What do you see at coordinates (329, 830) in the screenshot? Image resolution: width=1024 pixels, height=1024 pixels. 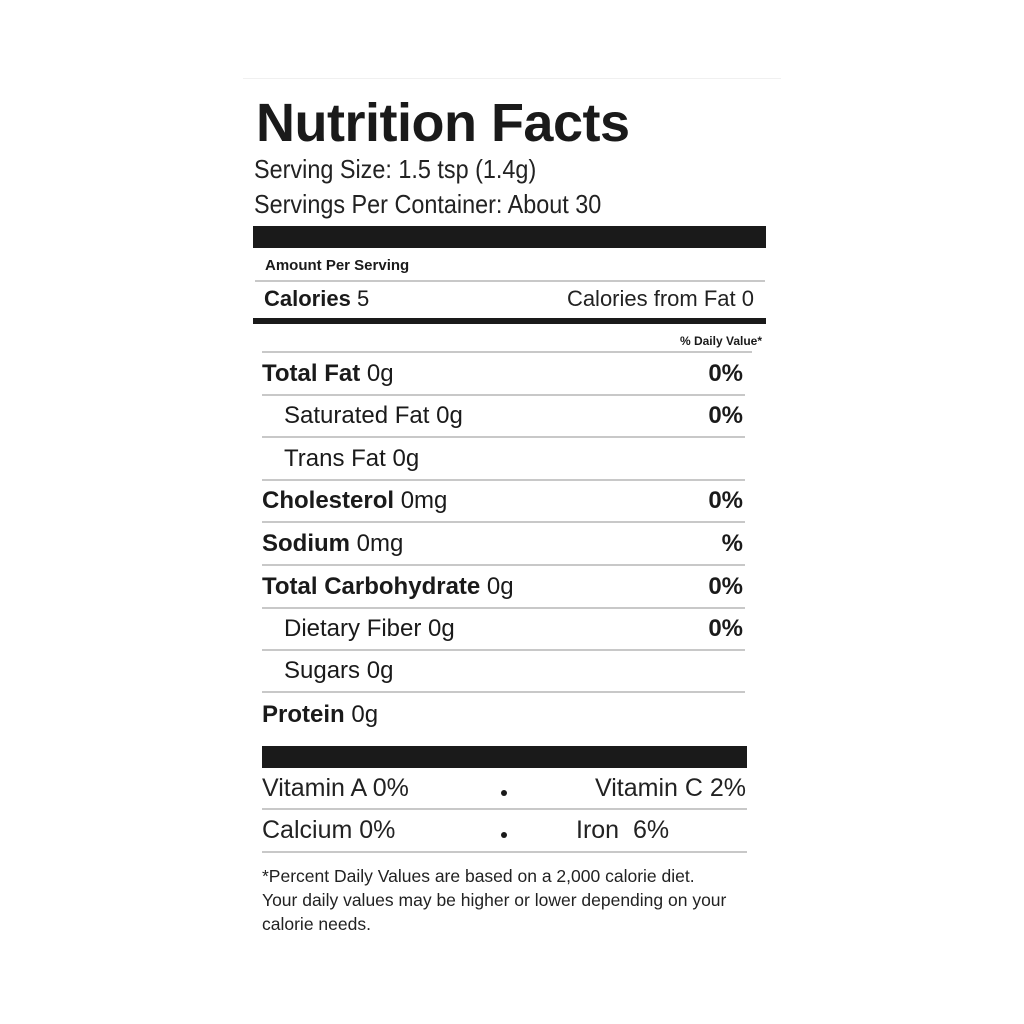 I see `calcium: Calcium 0%` at bounding box center [329, 830].